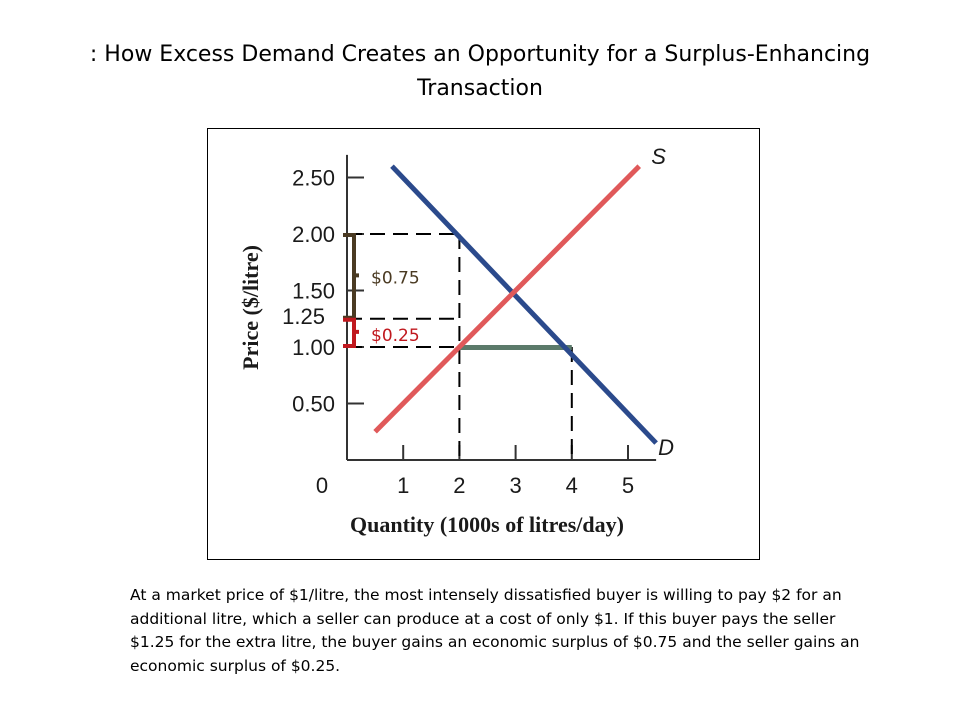 Image resolution: width=960 pixels, height=720 pixels. What do you see at coordinates (313, 291) in the screenshot?
I see `y-tick-label: 1.50` at bounding box center [313, 291].